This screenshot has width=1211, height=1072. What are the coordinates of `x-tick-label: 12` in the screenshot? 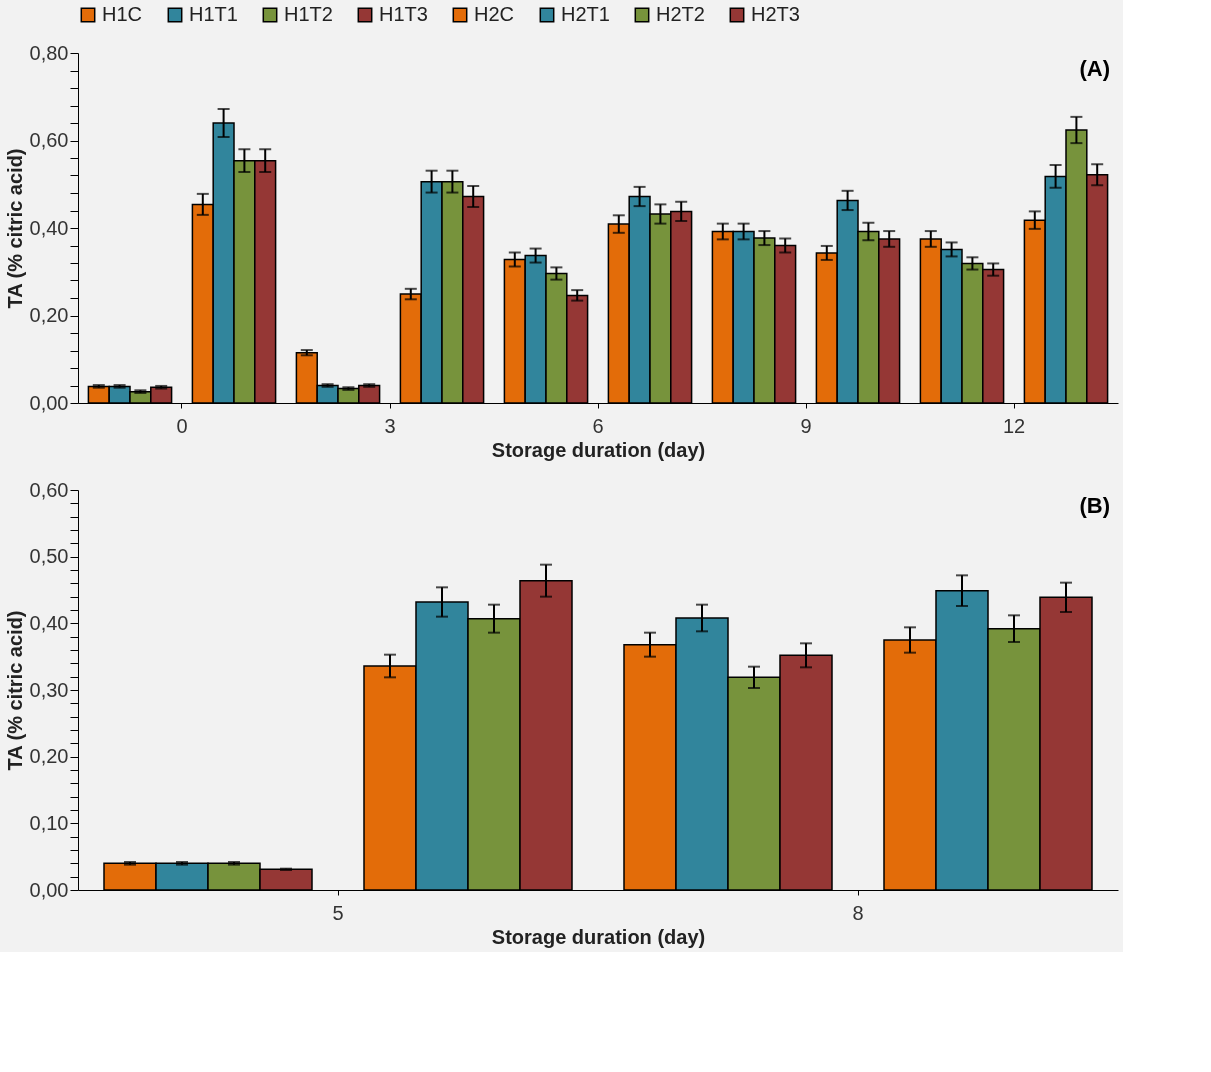 It's located at (1014, 425).